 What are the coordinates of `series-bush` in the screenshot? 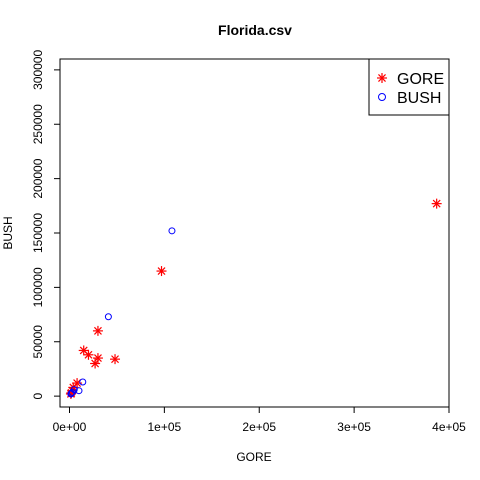 It's located at (121, 312).